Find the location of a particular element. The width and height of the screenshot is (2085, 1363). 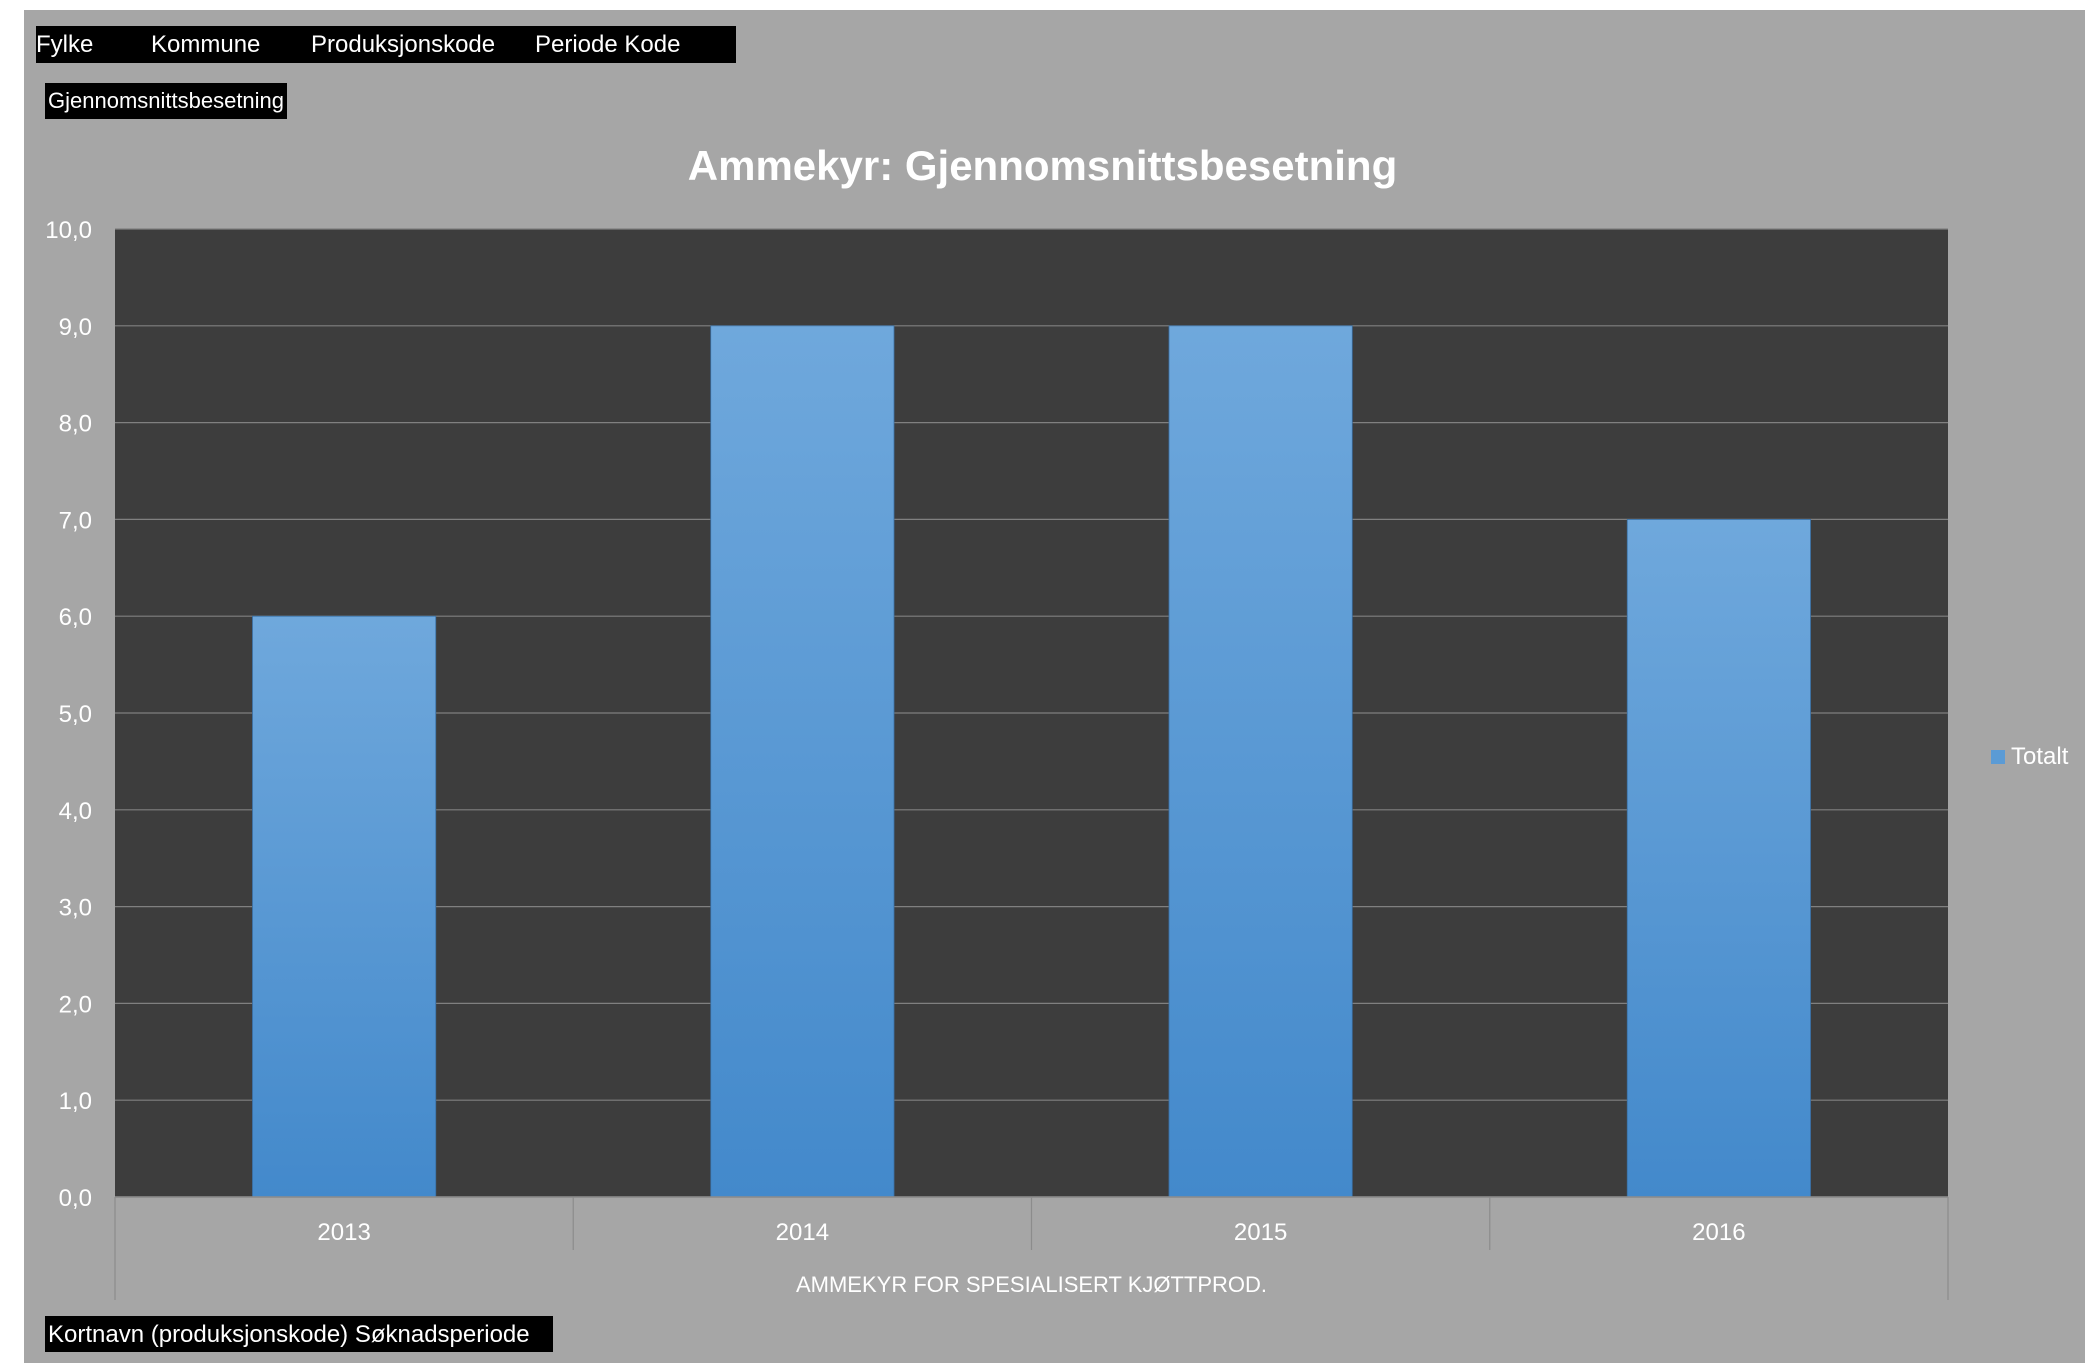

bar-2016 is located at coordinates (1718, 858).